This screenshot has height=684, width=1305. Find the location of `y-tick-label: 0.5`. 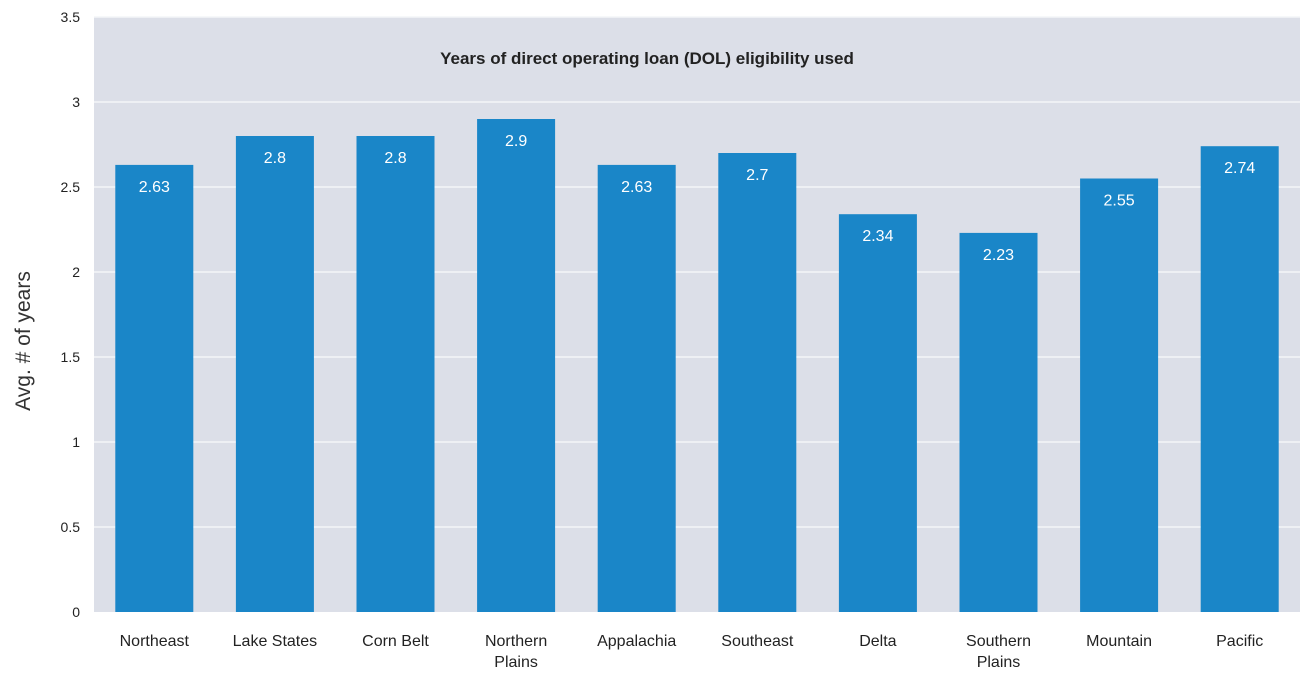

y-tick-label: 0.5 is located at coordinates (71, 527).